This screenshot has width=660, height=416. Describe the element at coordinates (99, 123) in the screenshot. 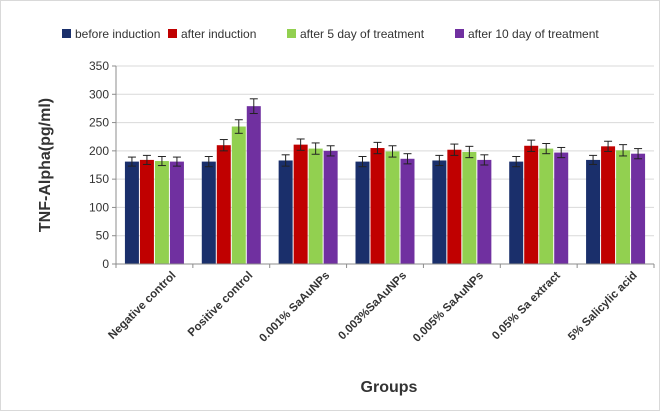

I see `y-tick-label: 250` at that location.